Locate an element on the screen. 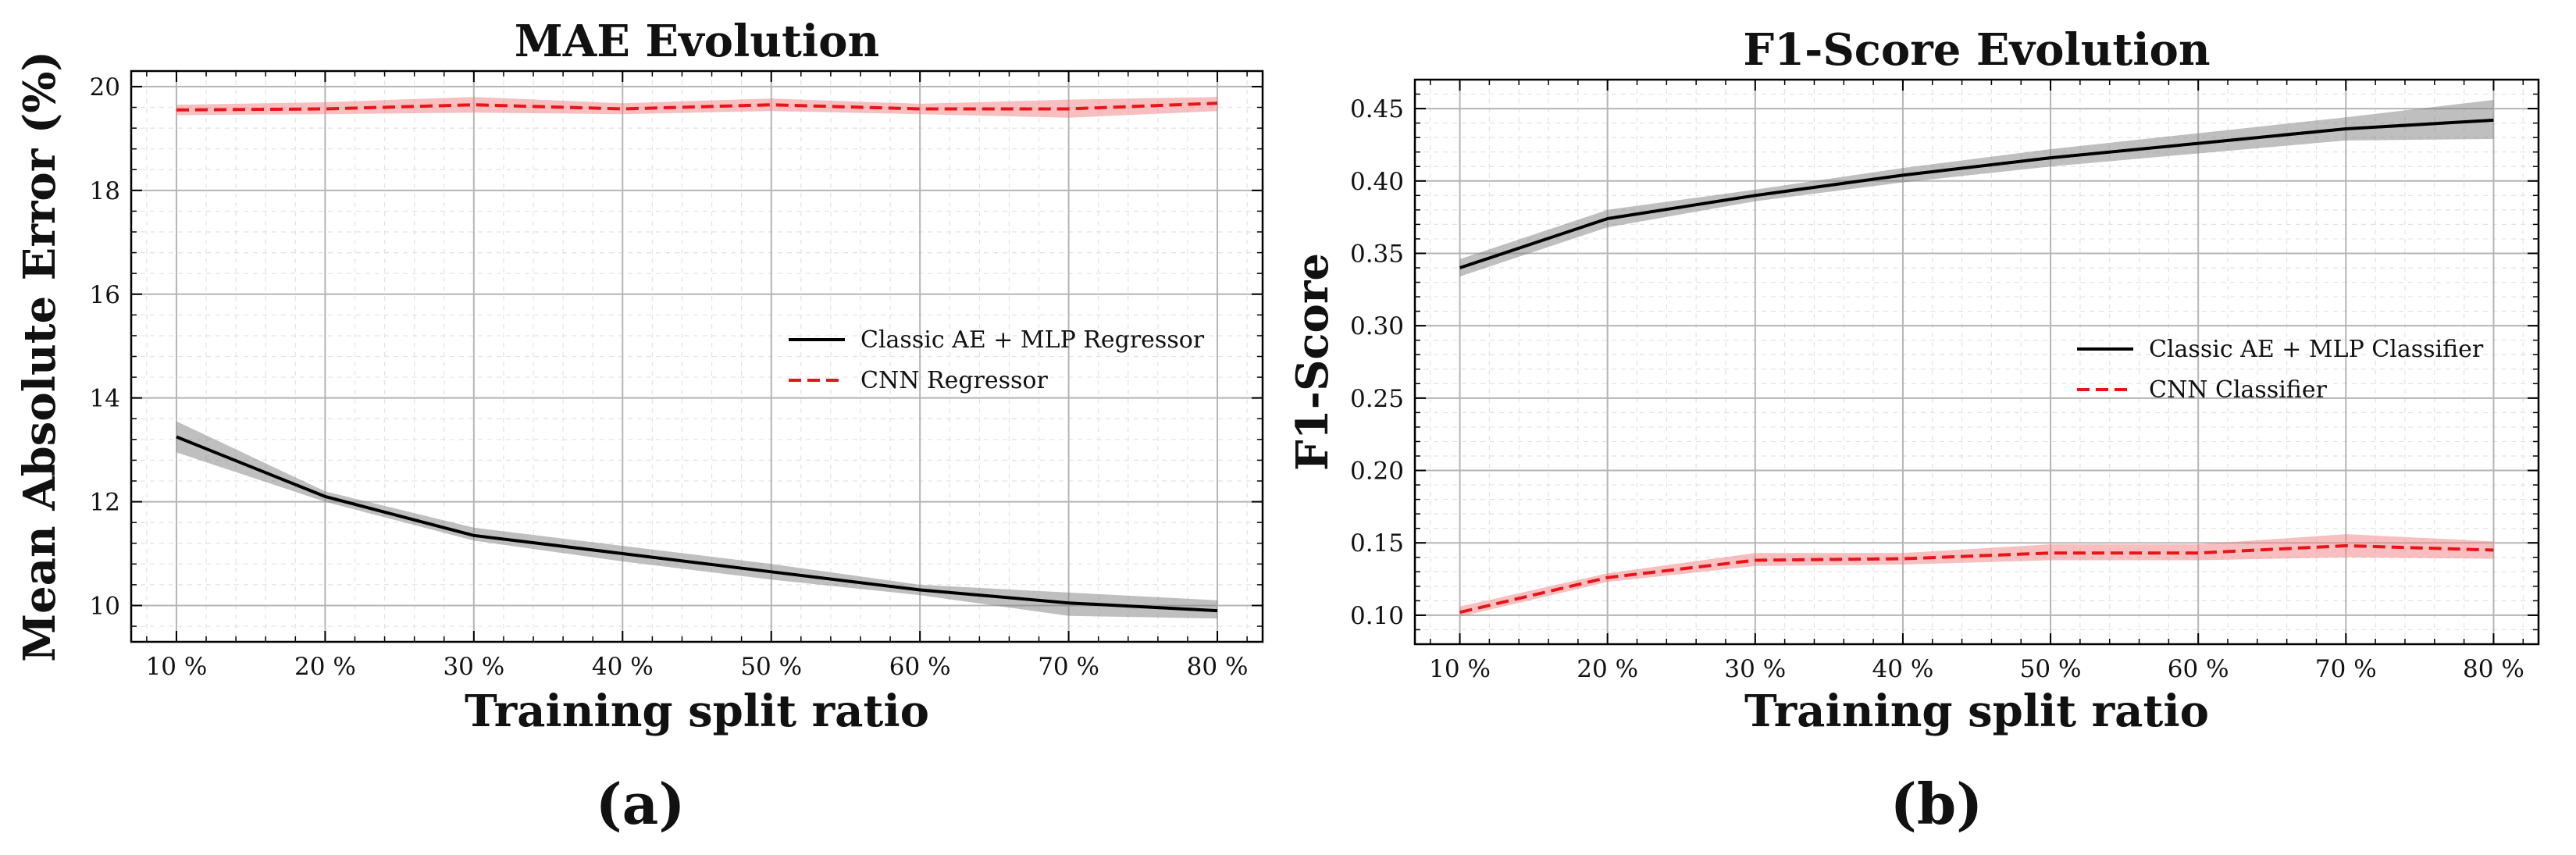 The width and height of the screenshot is (2576, 855). legend: Classic AE + MLP Regressor CNN Regressor is located at coordinates (997, 360).